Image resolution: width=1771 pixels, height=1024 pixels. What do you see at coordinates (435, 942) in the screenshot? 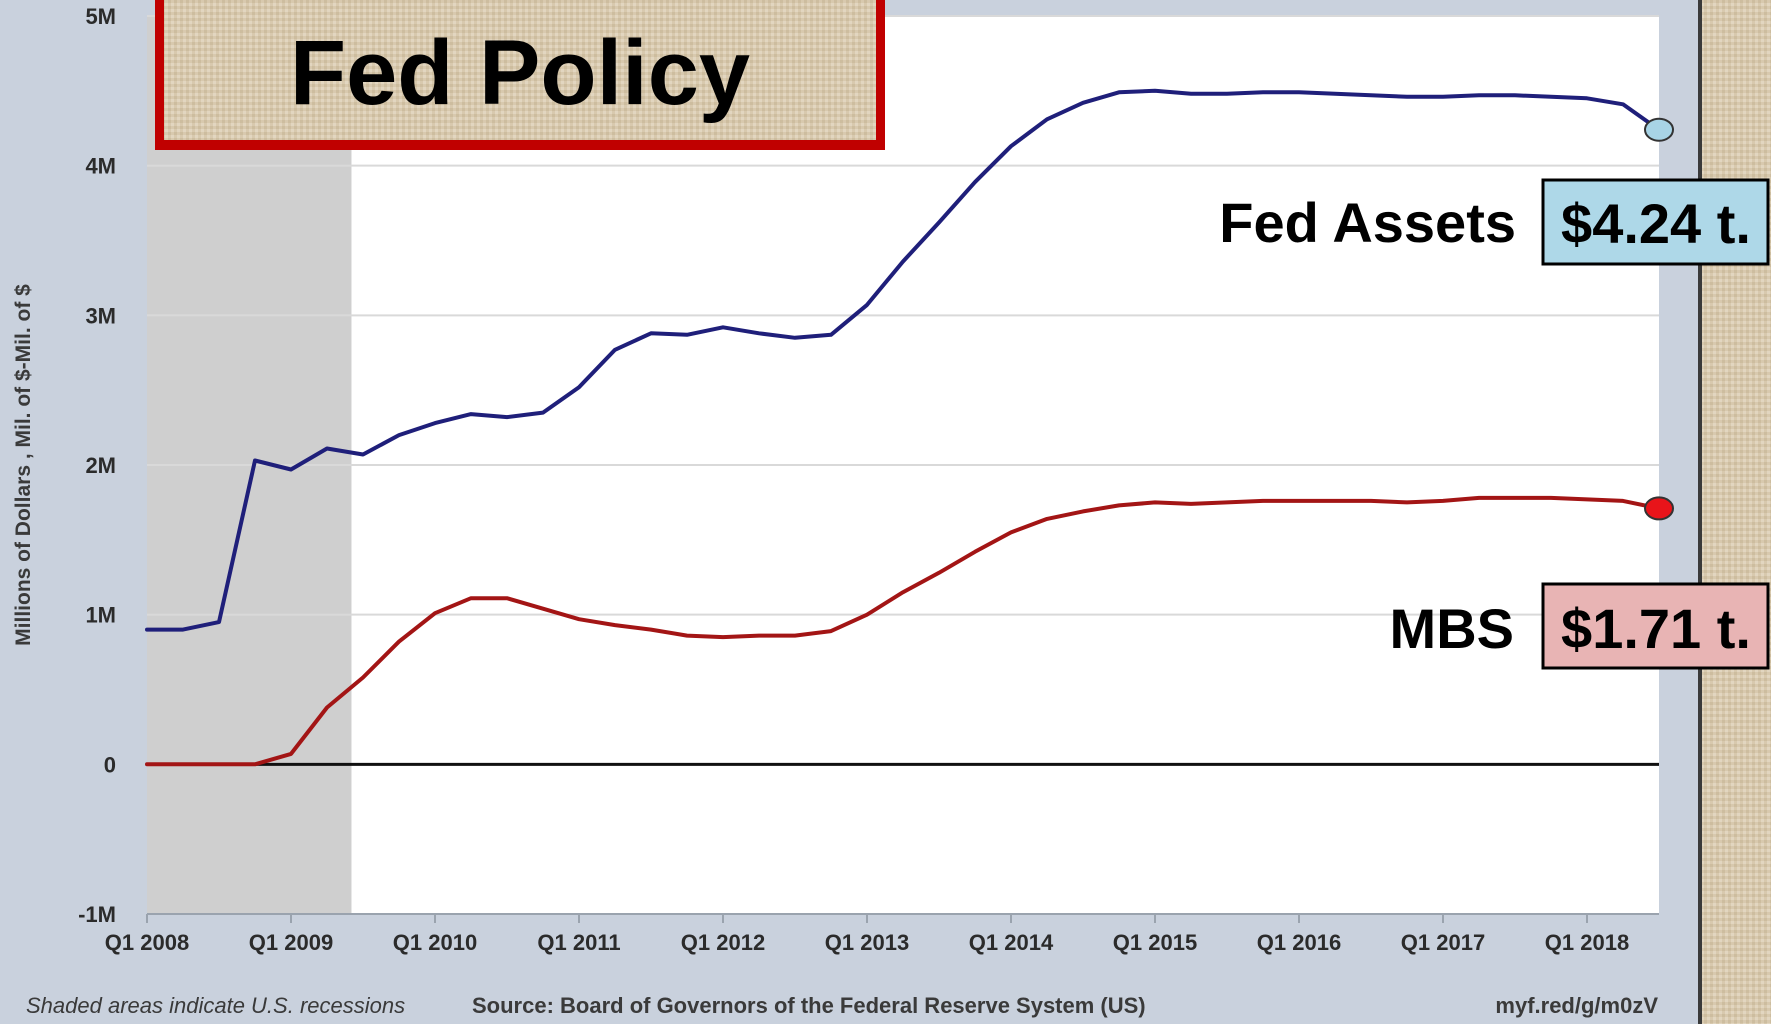
I see `x-tick-label: Q1 2010` at bounding box center [435, 942].